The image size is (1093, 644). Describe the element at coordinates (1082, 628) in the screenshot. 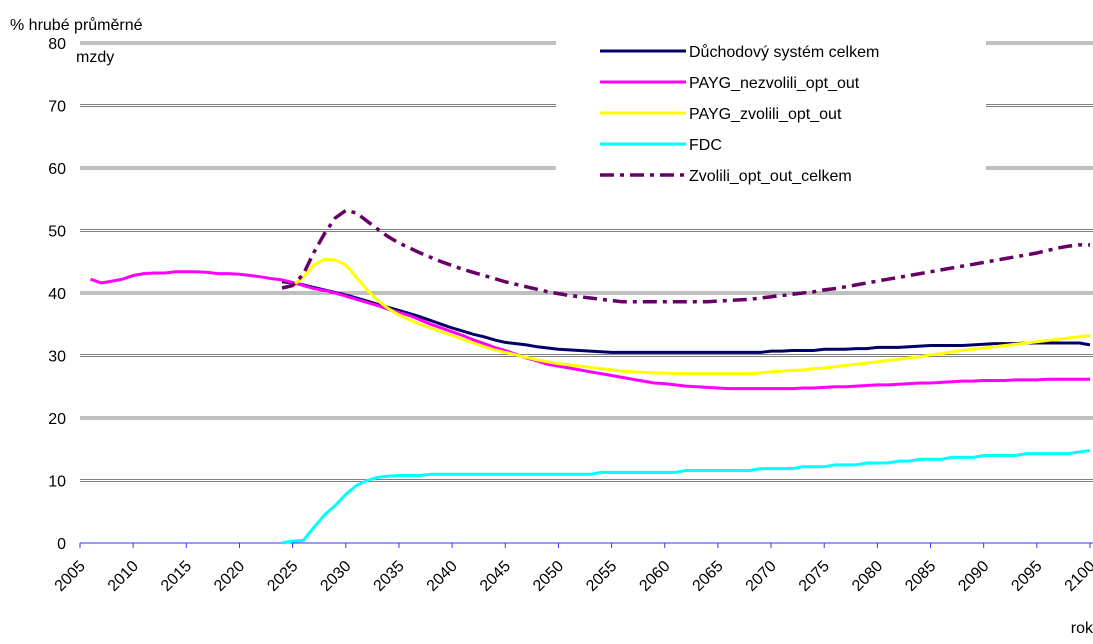

I see `x-axis-label: rok` at that location.